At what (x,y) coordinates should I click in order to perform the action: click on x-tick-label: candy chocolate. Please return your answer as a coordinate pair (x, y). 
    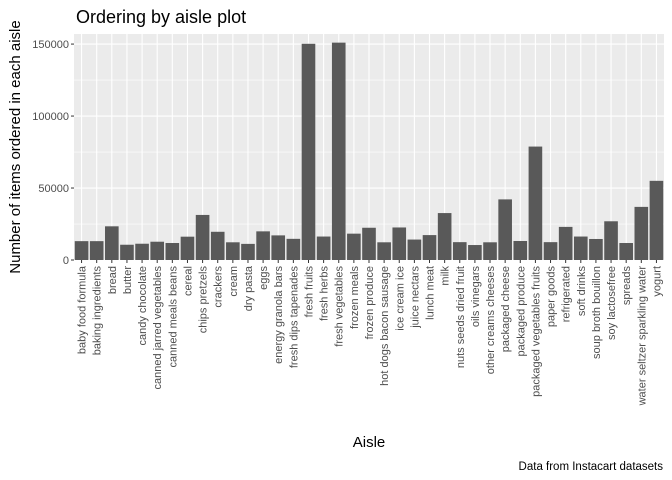
    Looking at the image, I should click on (143, 306).